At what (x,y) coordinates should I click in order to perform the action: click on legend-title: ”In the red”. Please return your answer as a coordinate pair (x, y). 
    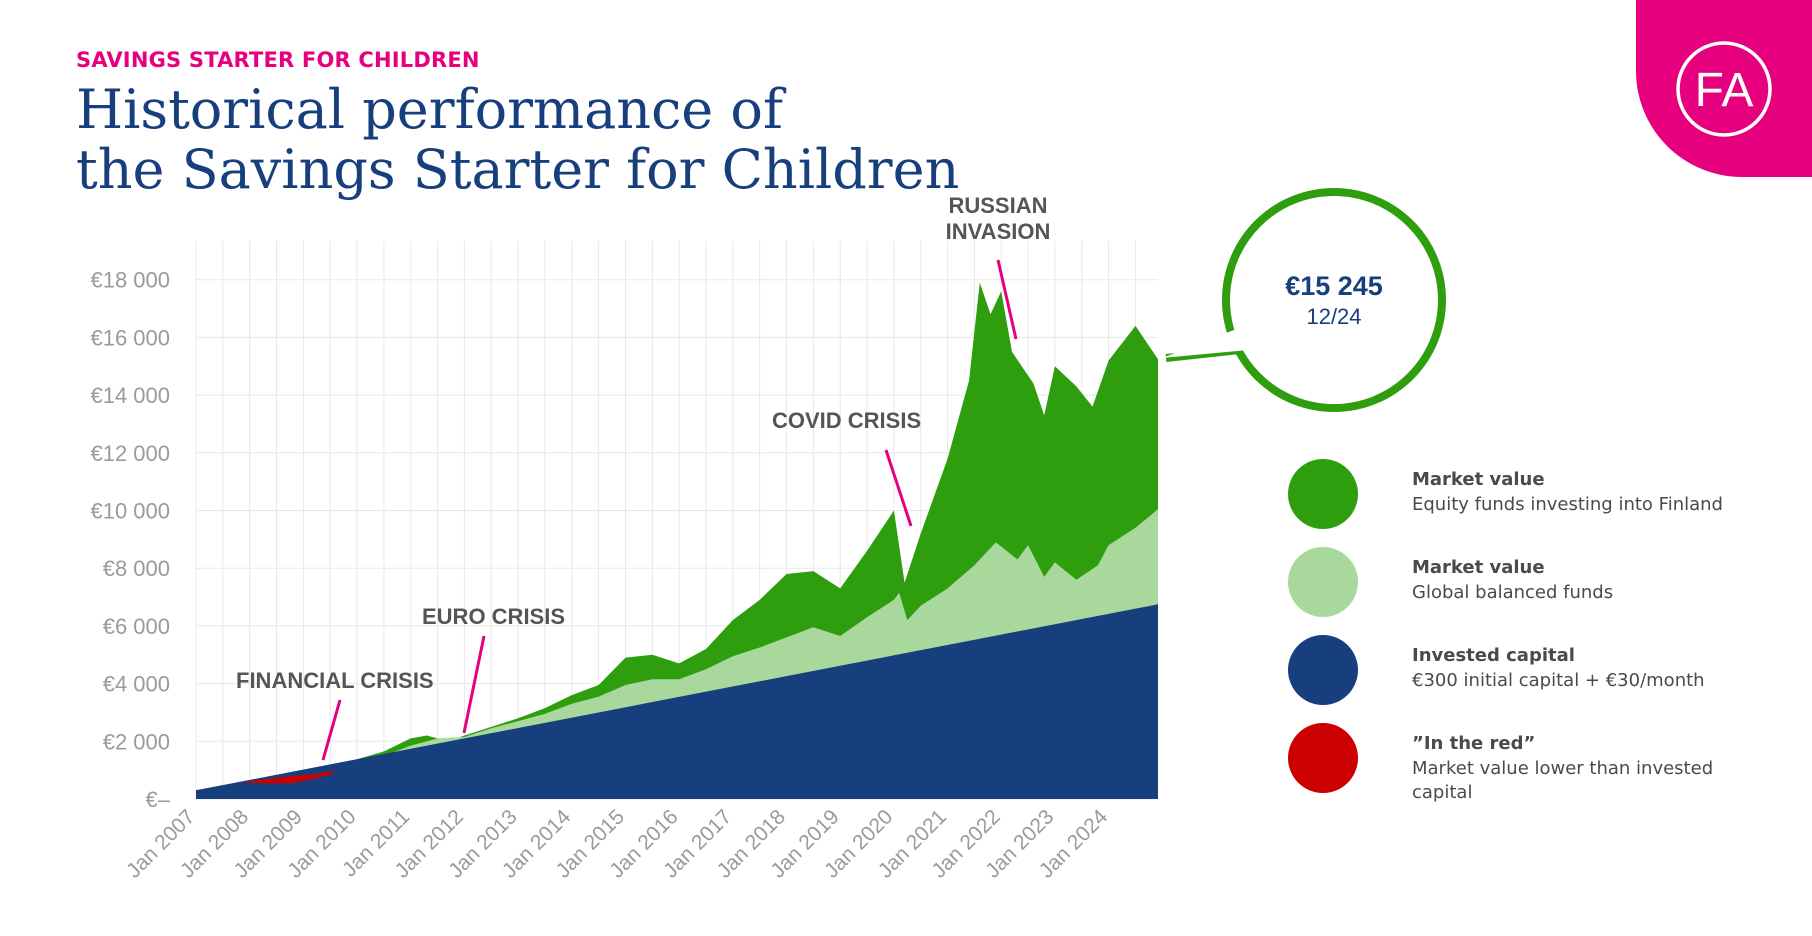
    Looking at the image, I should click on (1474, 743).